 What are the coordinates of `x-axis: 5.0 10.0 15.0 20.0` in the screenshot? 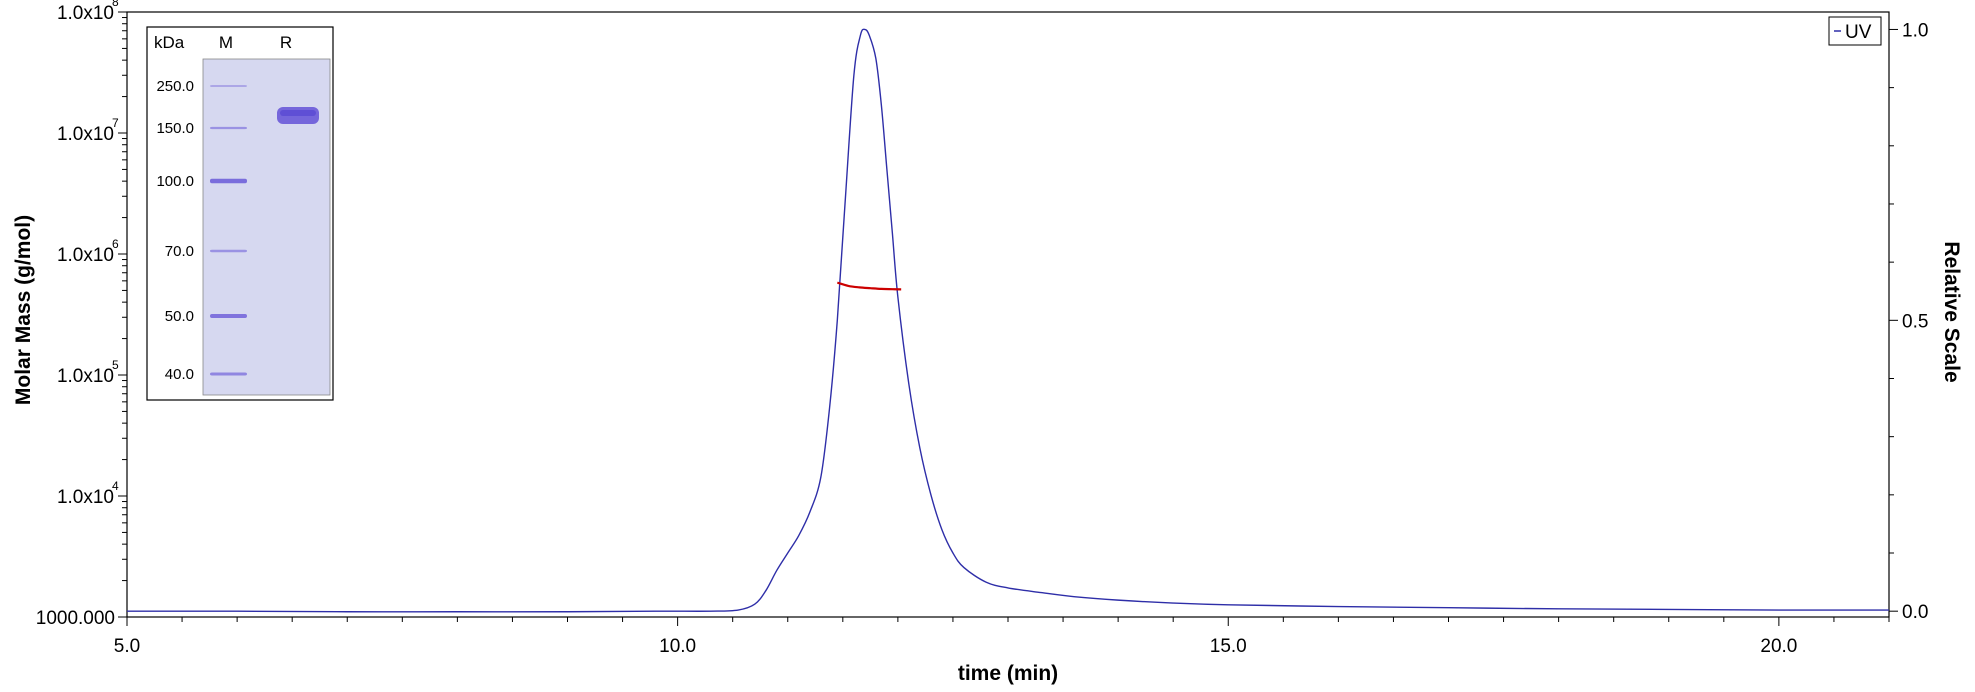 It's located at (1002, 637).